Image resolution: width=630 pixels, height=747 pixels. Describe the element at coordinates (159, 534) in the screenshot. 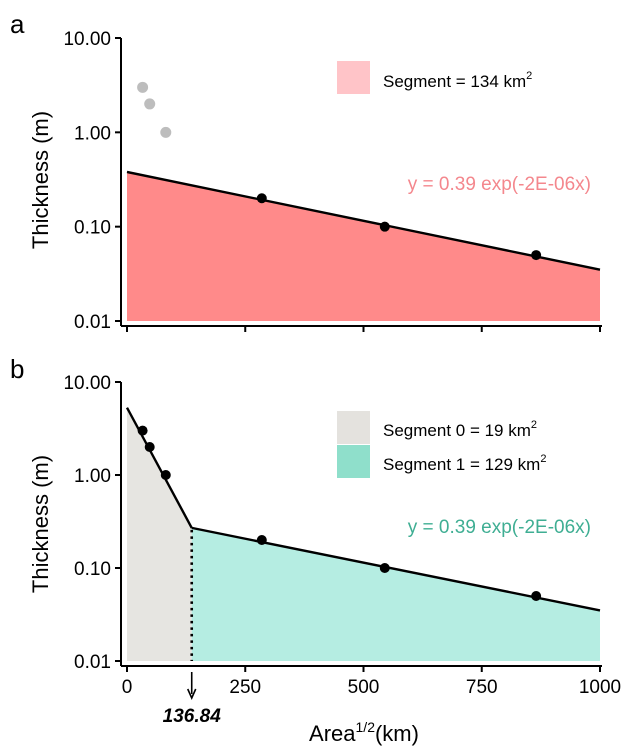

I see `segment0-fill` at that location.